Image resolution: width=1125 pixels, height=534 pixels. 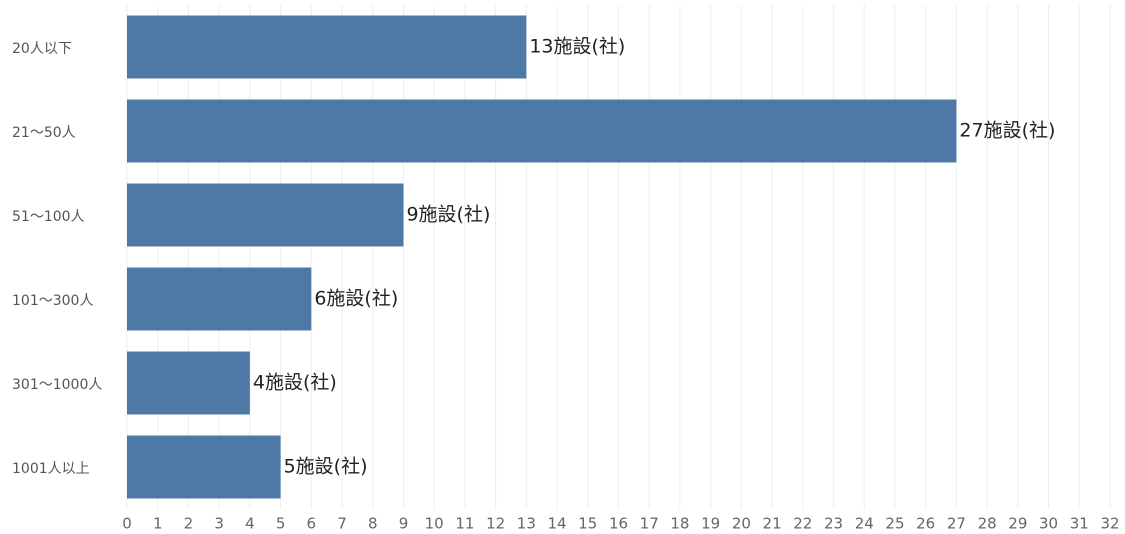 What do you see at coordinates (557, 524) in the screenshot?
I see `x-tick-label: 14` at bounding box center [557, 524].